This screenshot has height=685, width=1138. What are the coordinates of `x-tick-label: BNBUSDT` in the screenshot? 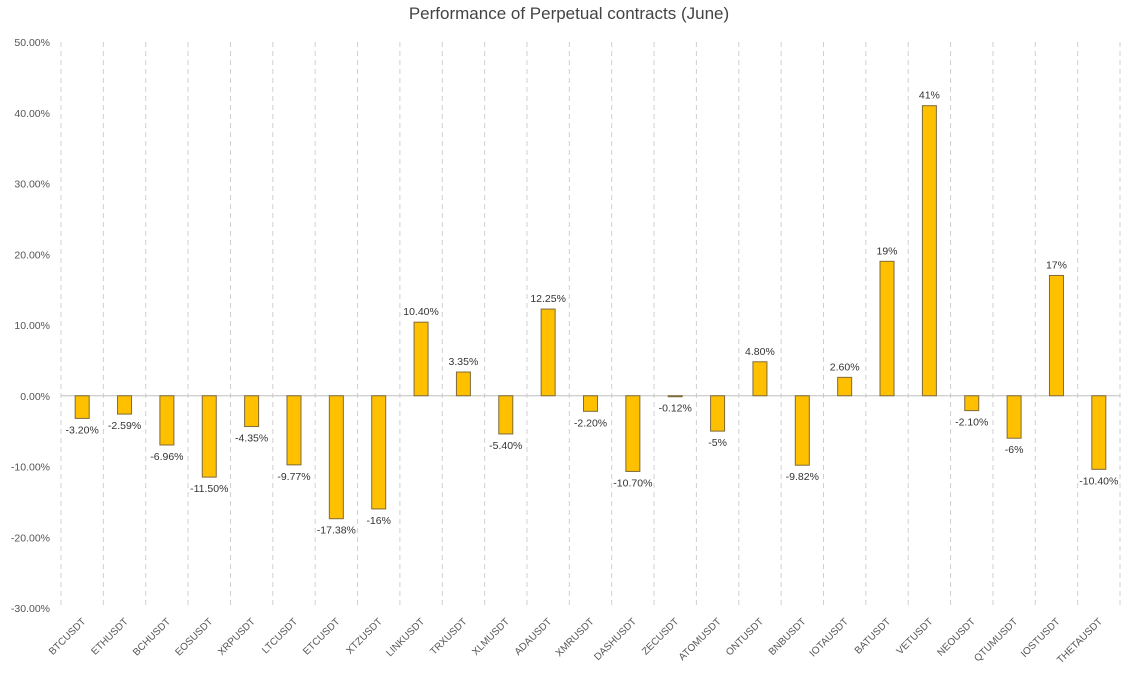 It's located at (788, 637).